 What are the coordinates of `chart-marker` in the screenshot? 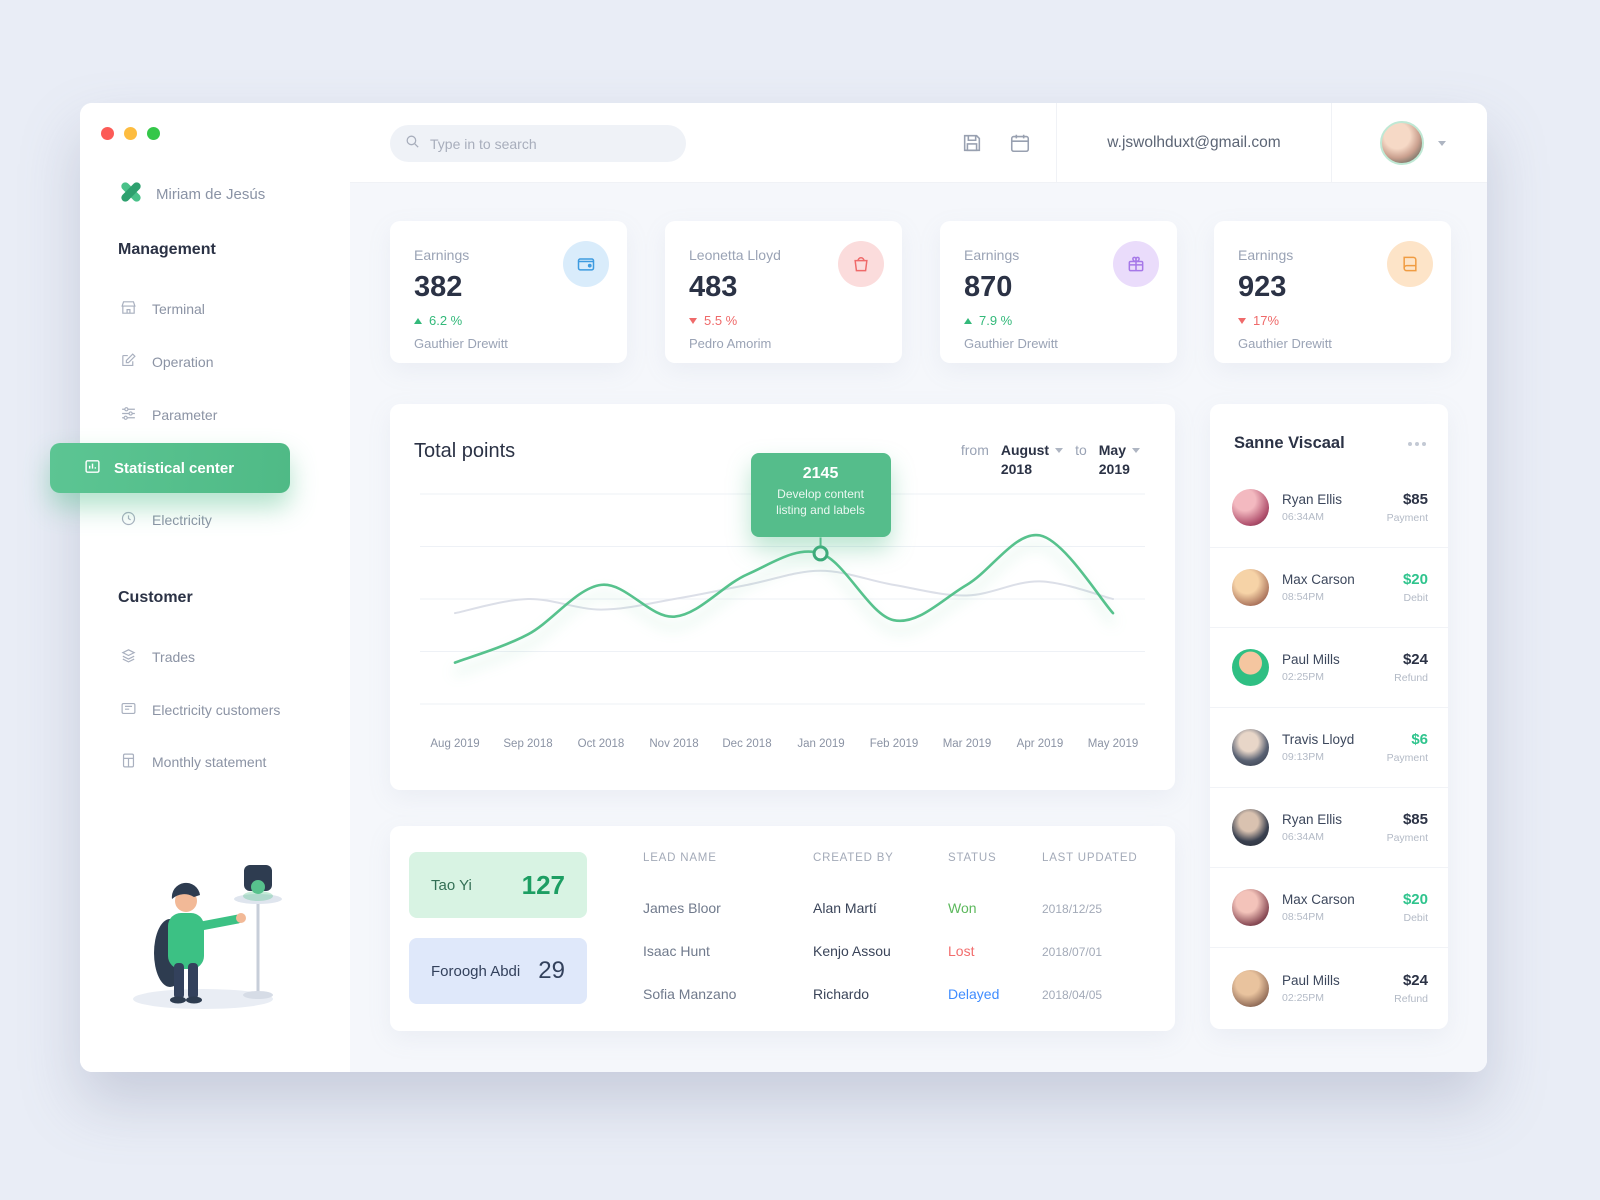 It's located at (820, 553).